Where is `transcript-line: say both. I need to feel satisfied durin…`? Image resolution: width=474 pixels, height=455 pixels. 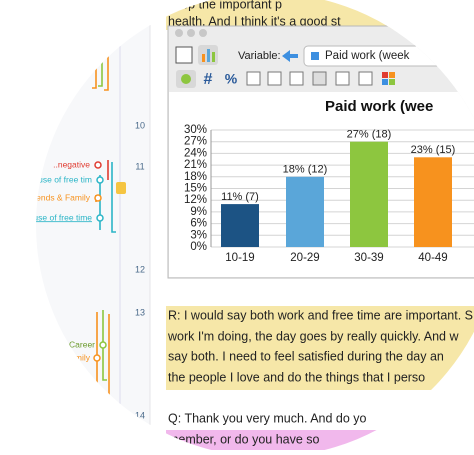
transcript-line: say both. I need to feel satisfied durin… is located at coordinates (306, 356).